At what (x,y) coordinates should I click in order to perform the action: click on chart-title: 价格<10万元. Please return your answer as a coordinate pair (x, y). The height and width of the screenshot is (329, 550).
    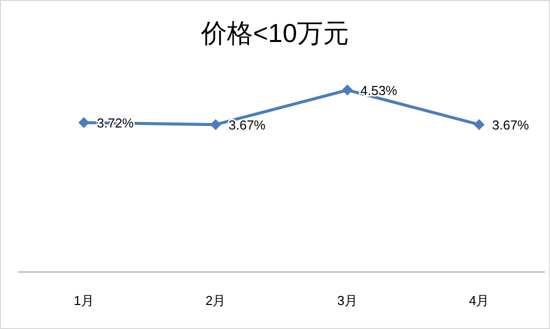
    Looking at the image, I should click on (275, 33).